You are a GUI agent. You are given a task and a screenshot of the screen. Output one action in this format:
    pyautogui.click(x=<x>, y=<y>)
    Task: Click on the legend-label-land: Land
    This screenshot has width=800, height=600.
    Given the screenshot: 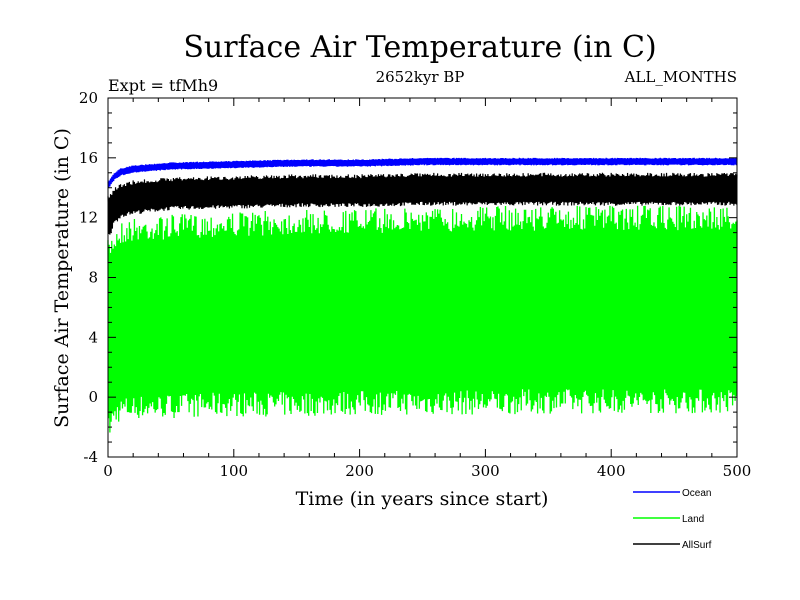 What is the action you would take?
    pyautogui.click(x=693, y=519)
    